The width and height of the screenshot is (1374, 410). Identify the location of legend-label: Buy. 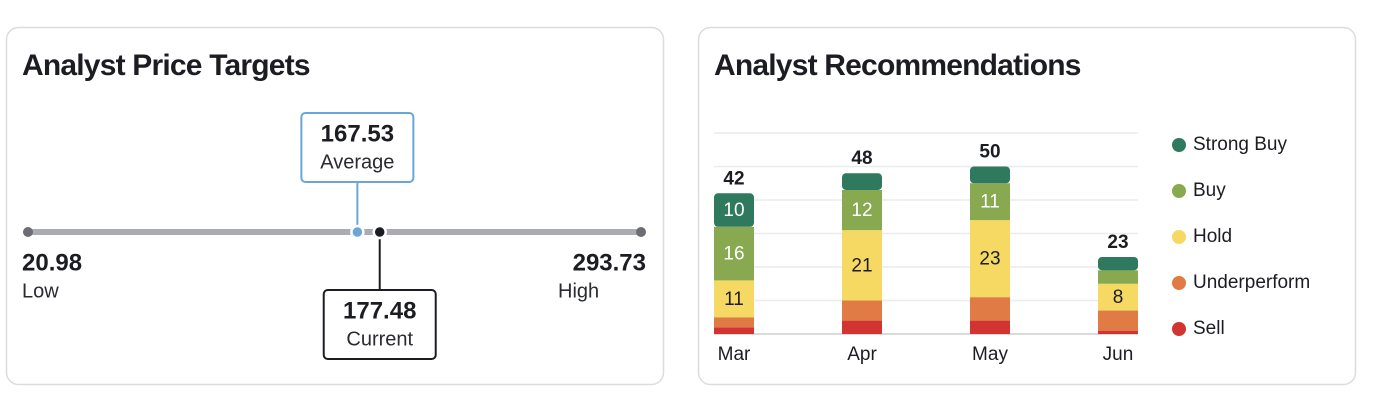
(1209, 190).